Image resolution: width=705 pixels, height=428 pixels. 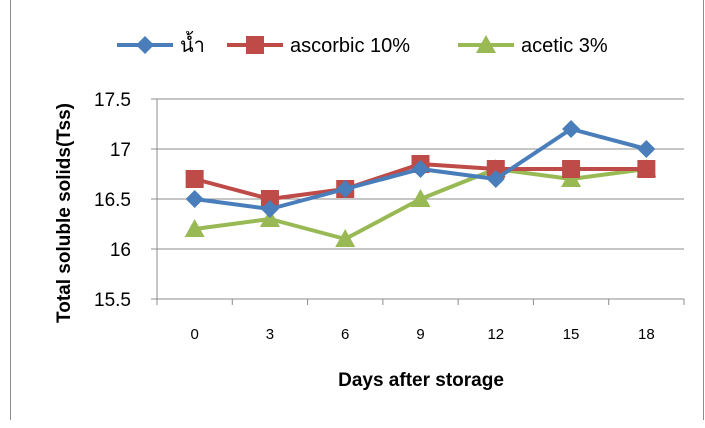 I want to click on legend-label: ascorbic 10%, so click(x=350, y=46).